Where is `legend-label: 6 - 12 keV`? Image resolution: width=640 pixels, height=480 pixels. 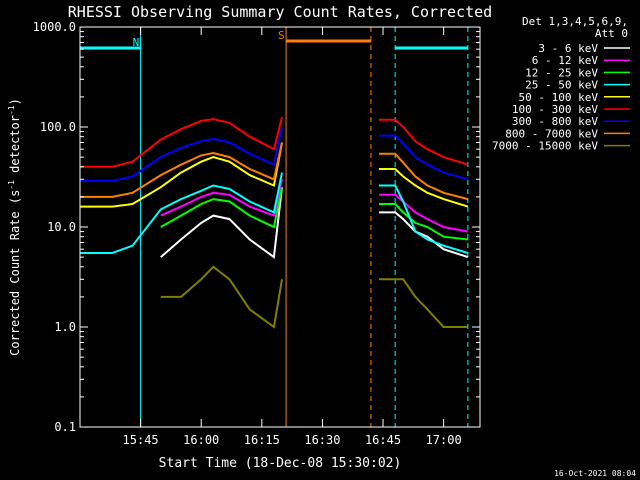
legend-label: 6 - 12 keV is located at coordinates (565, 60).